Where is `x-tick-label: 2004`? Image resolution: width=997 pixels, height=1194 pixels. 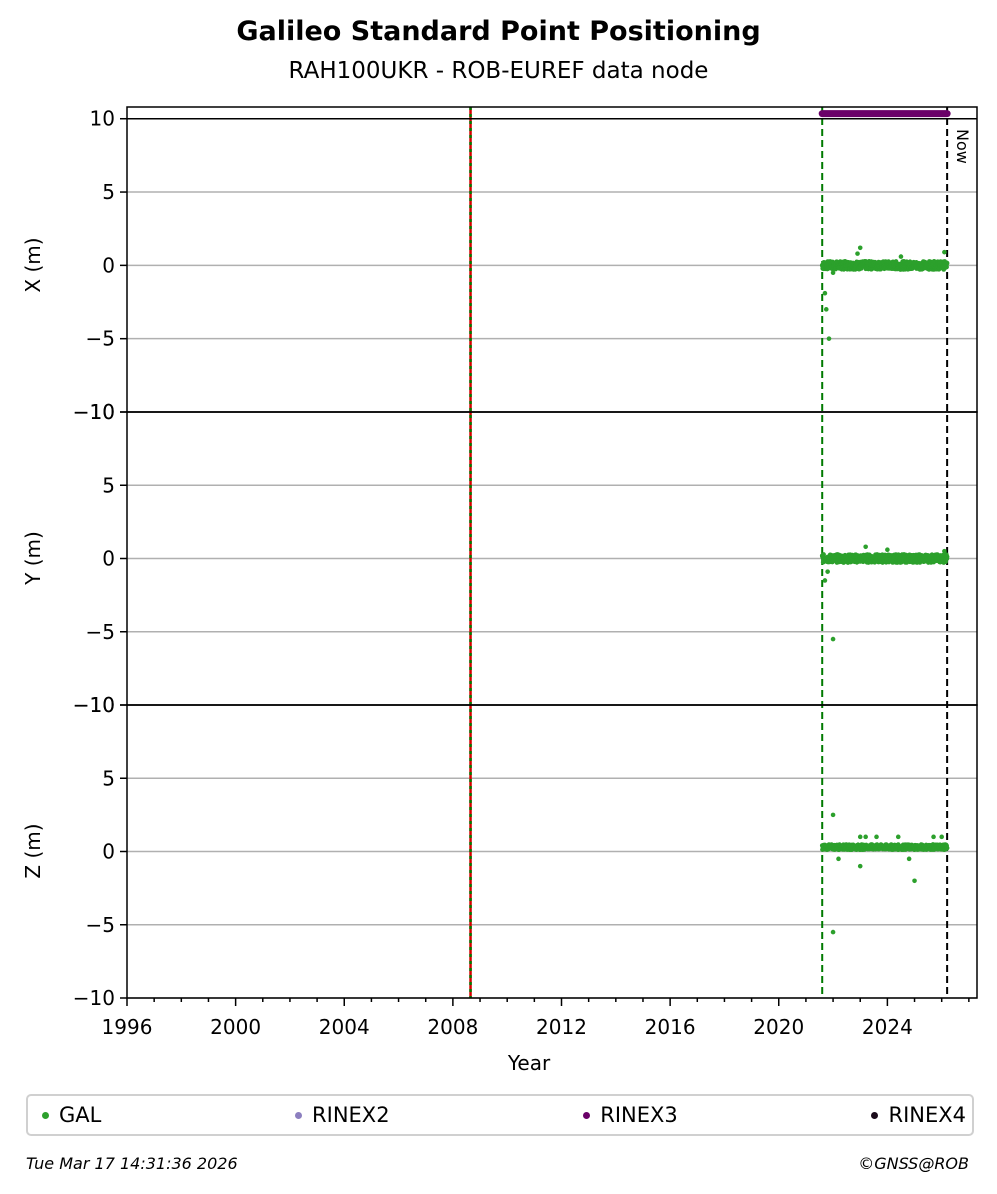 x-tick-label: 2004 is located at coordinates (344, 1027).